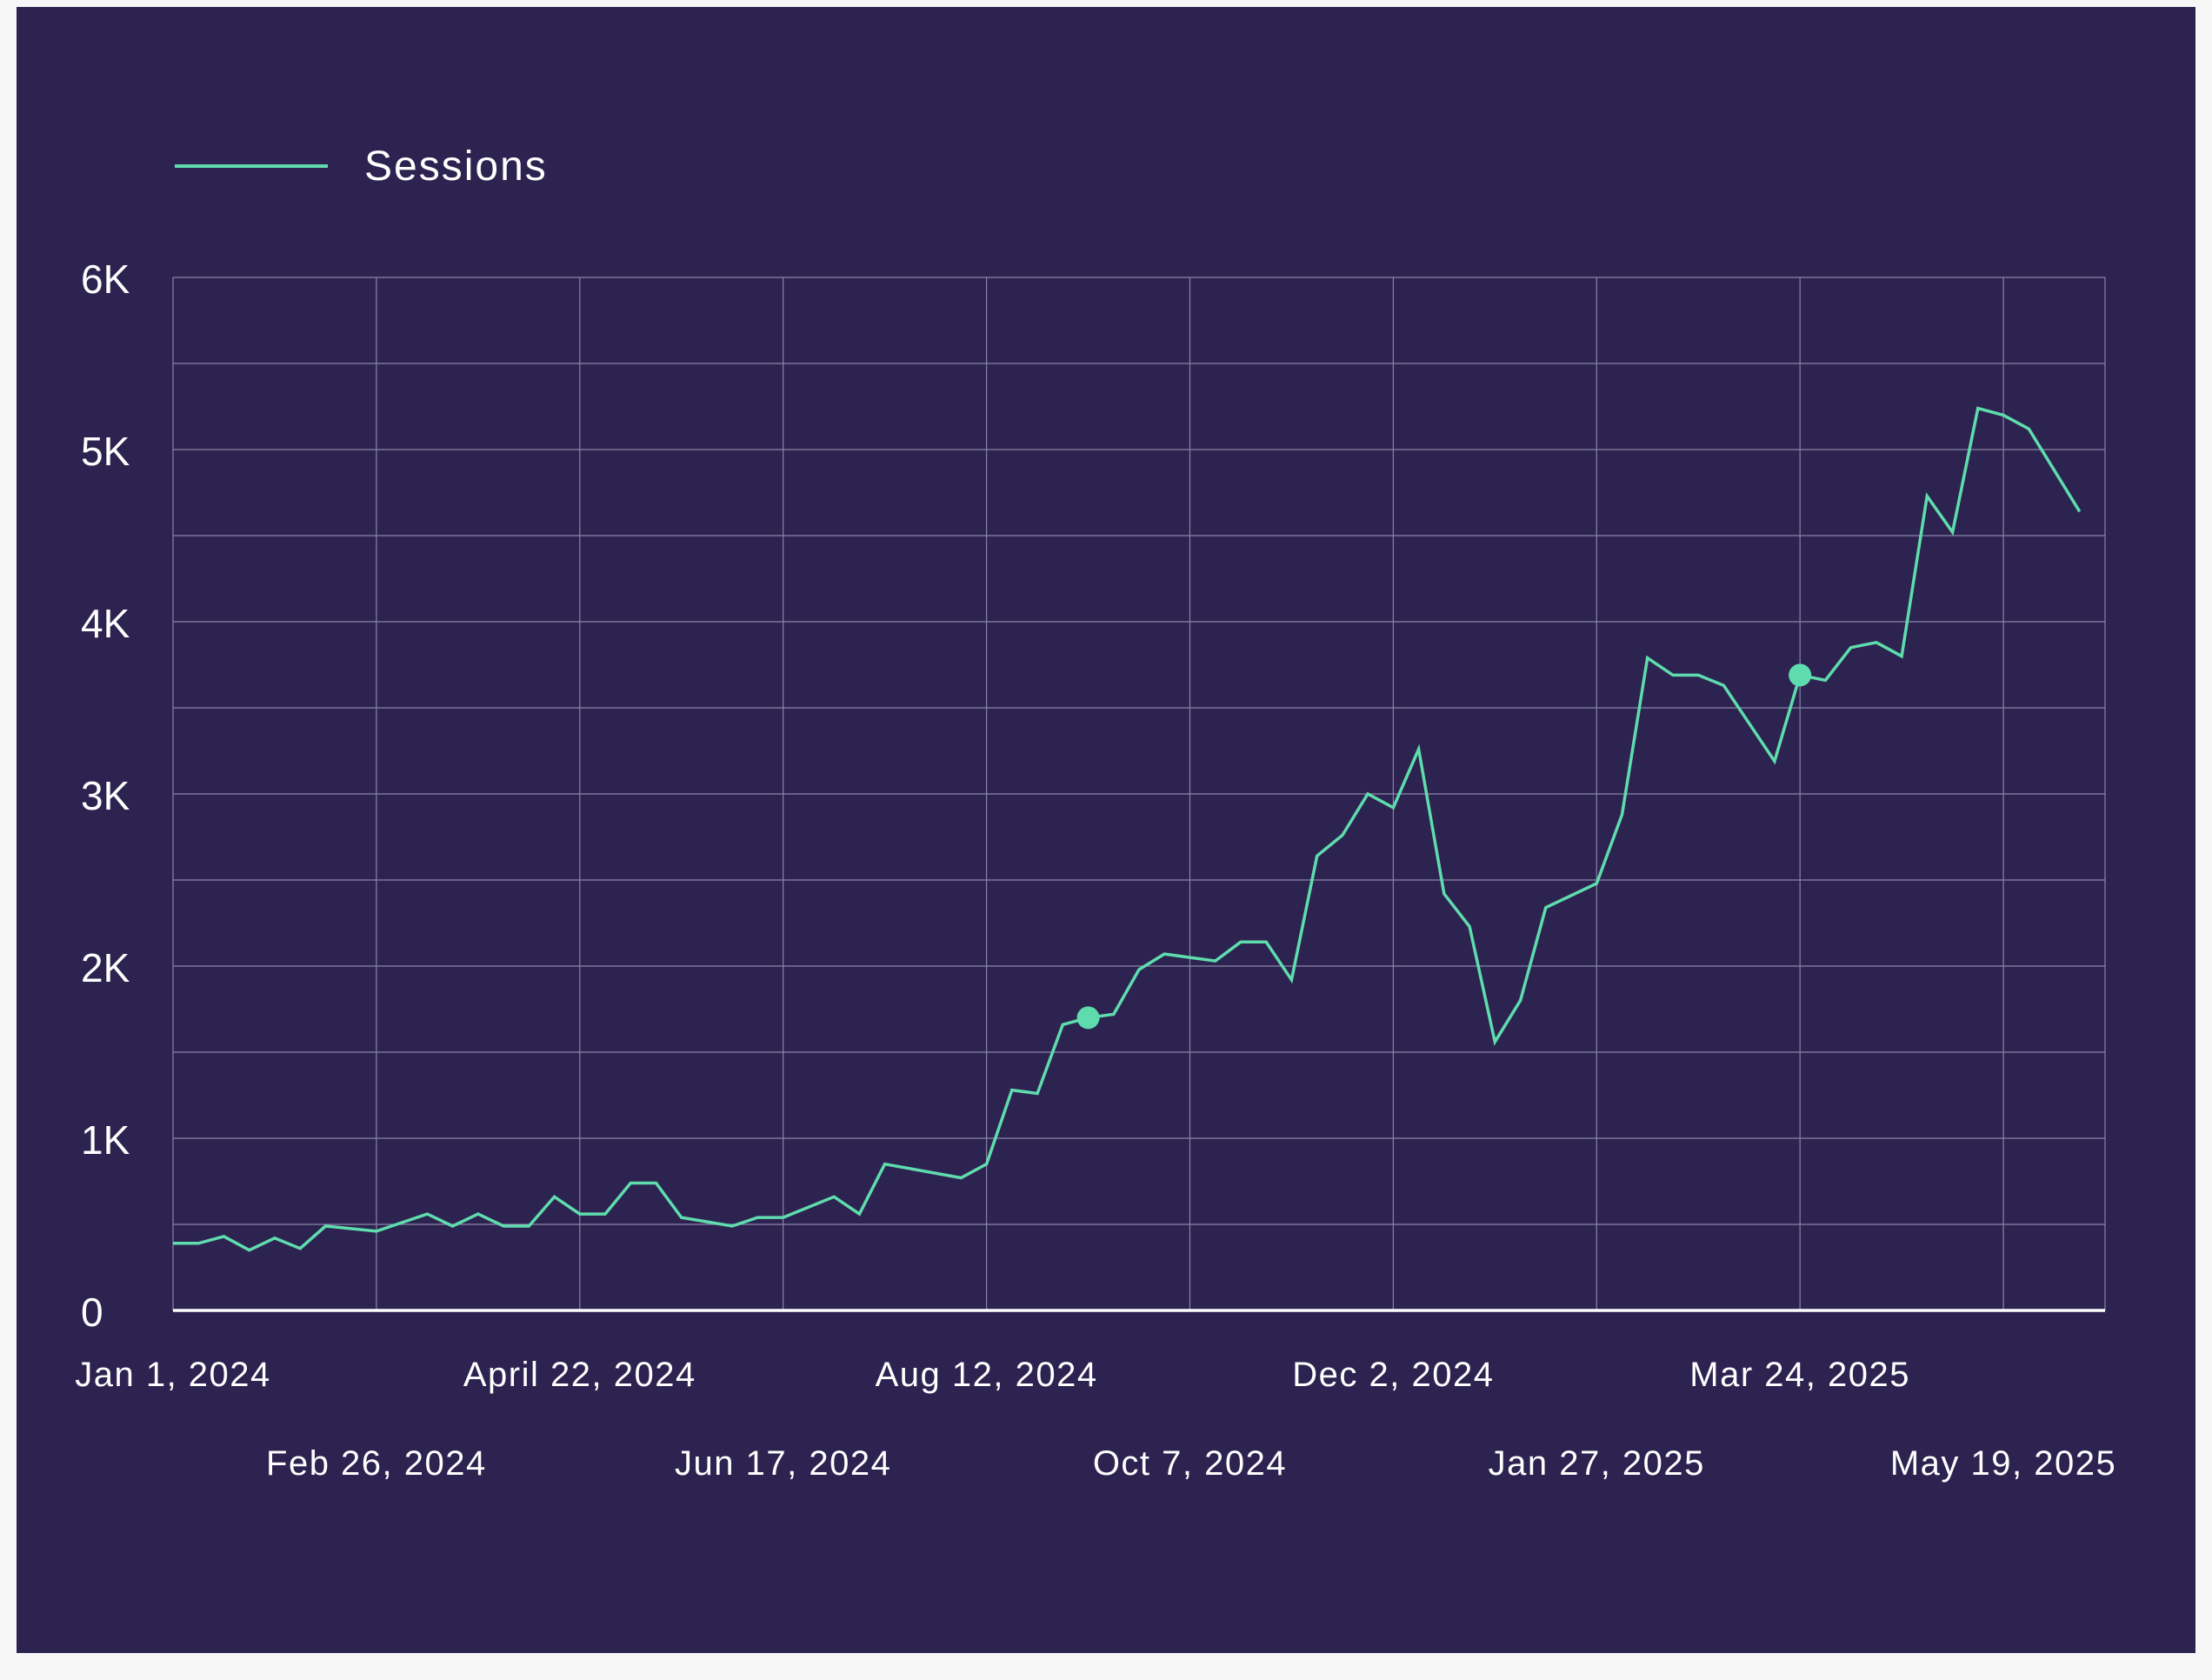  Describe the element at coordinates (456, 166) in the screenshot. I see `legend-label: Sessions` at that location.